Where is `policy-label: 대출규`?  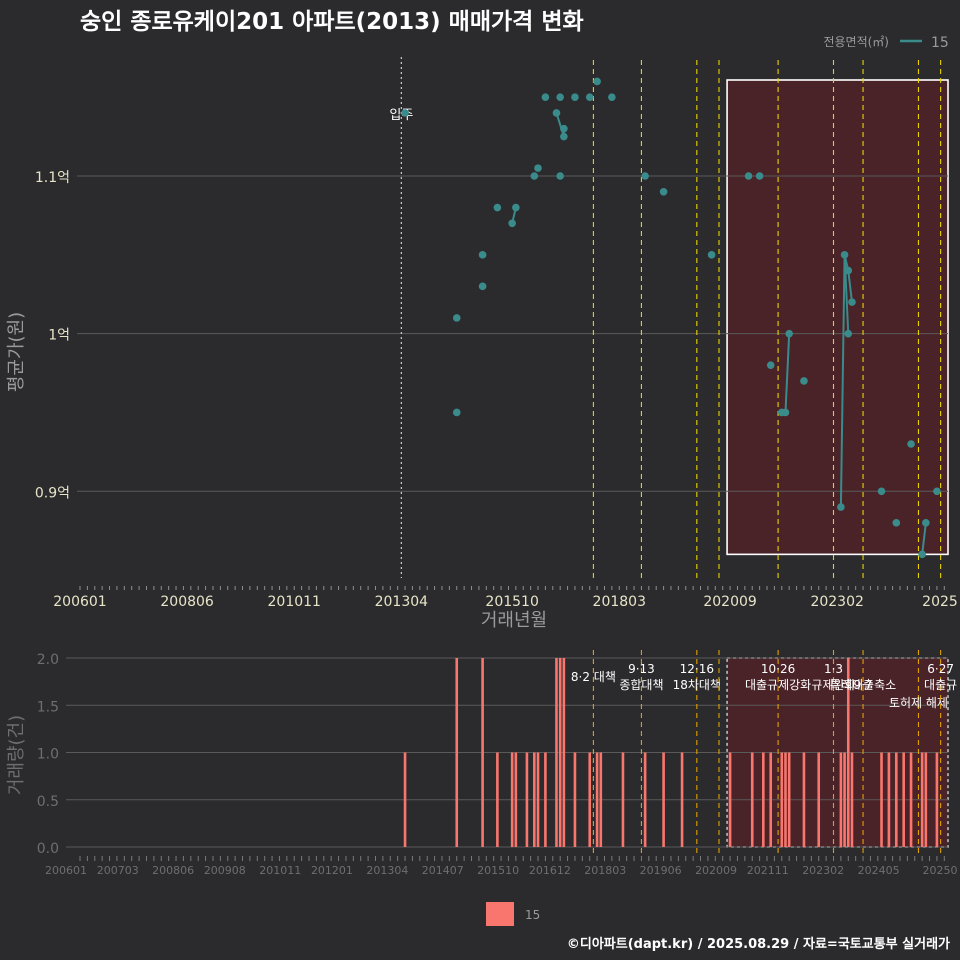 policy-label: 대출규 is located at coordinates (940, 685).